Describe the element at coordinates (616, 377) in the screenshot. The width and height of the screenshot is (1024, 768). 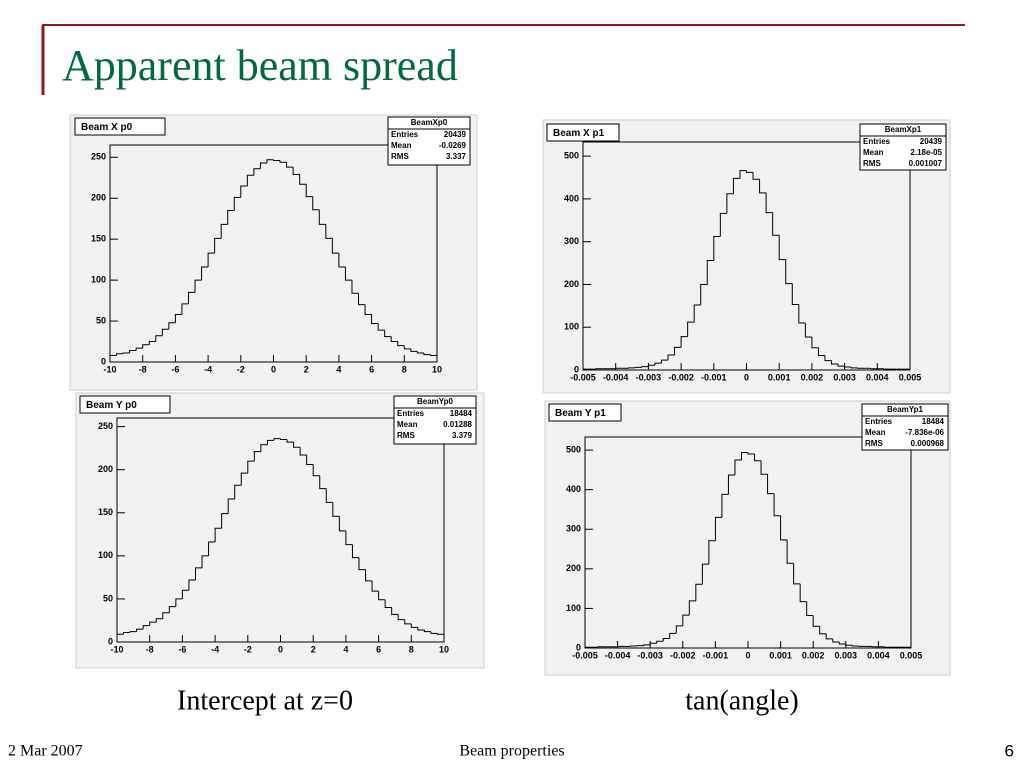
I see `x-tick-label: -0.004` at that location.